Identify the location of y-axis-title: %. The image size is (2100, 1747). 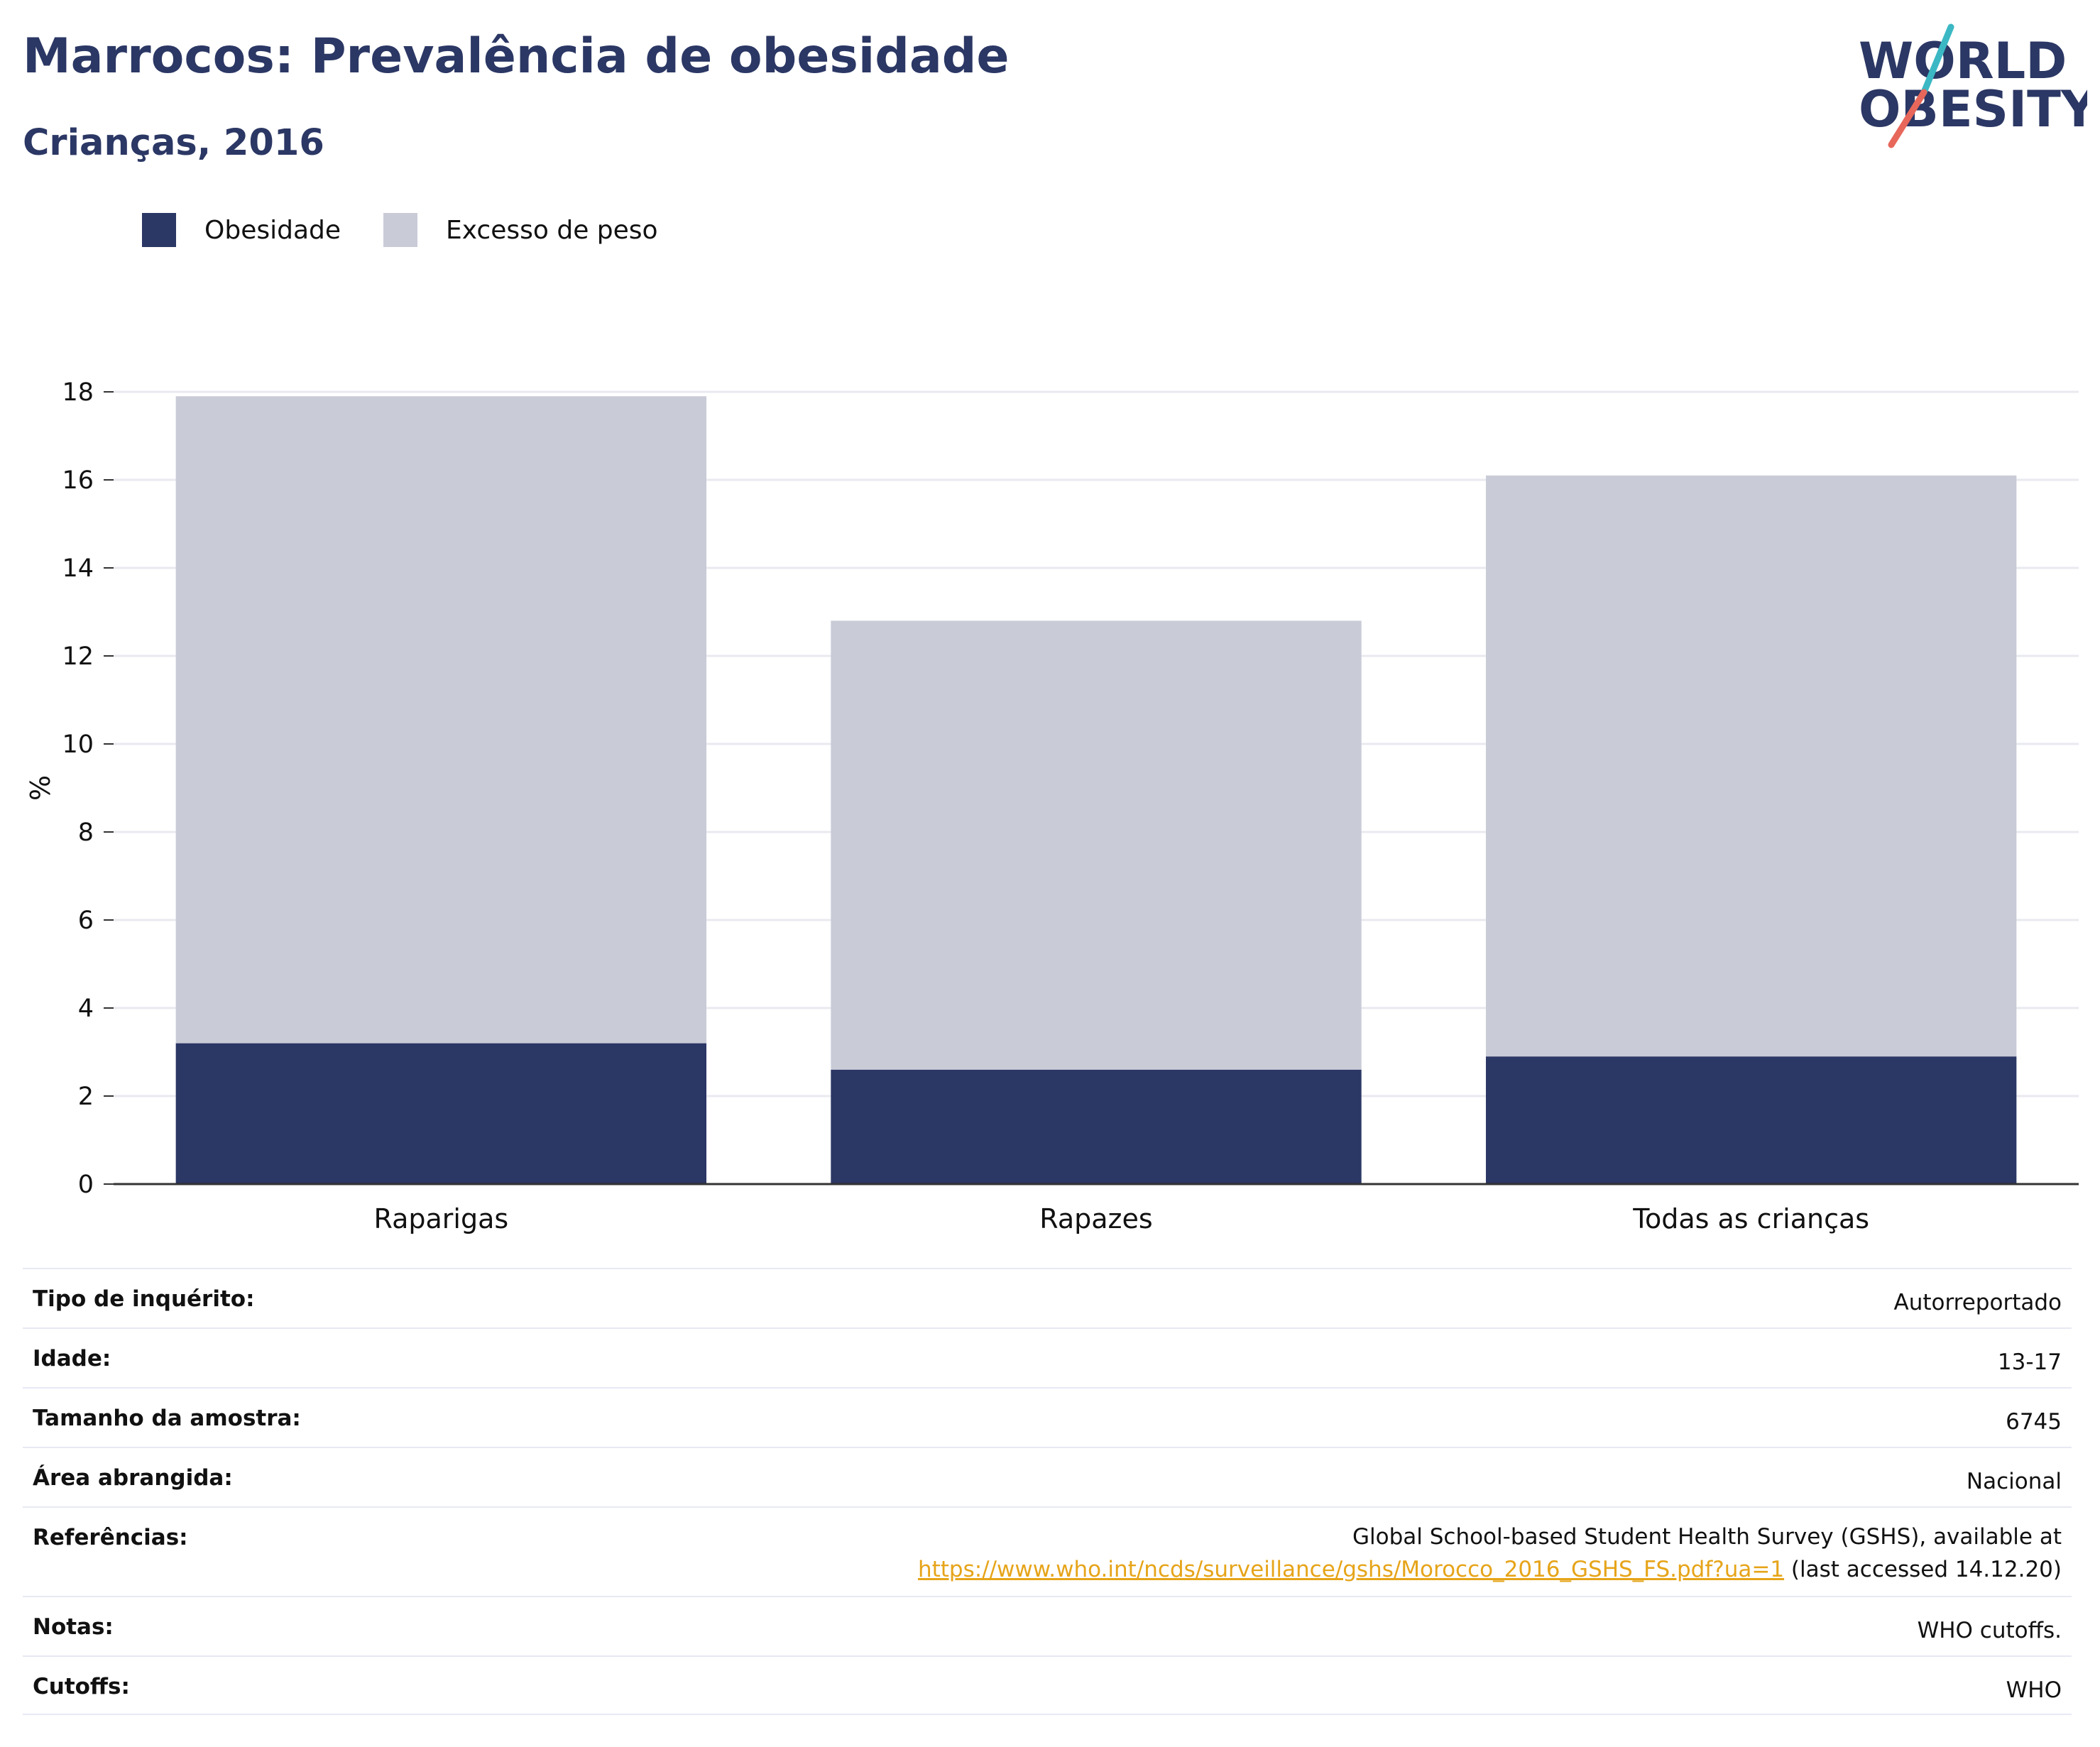
(40, 788).